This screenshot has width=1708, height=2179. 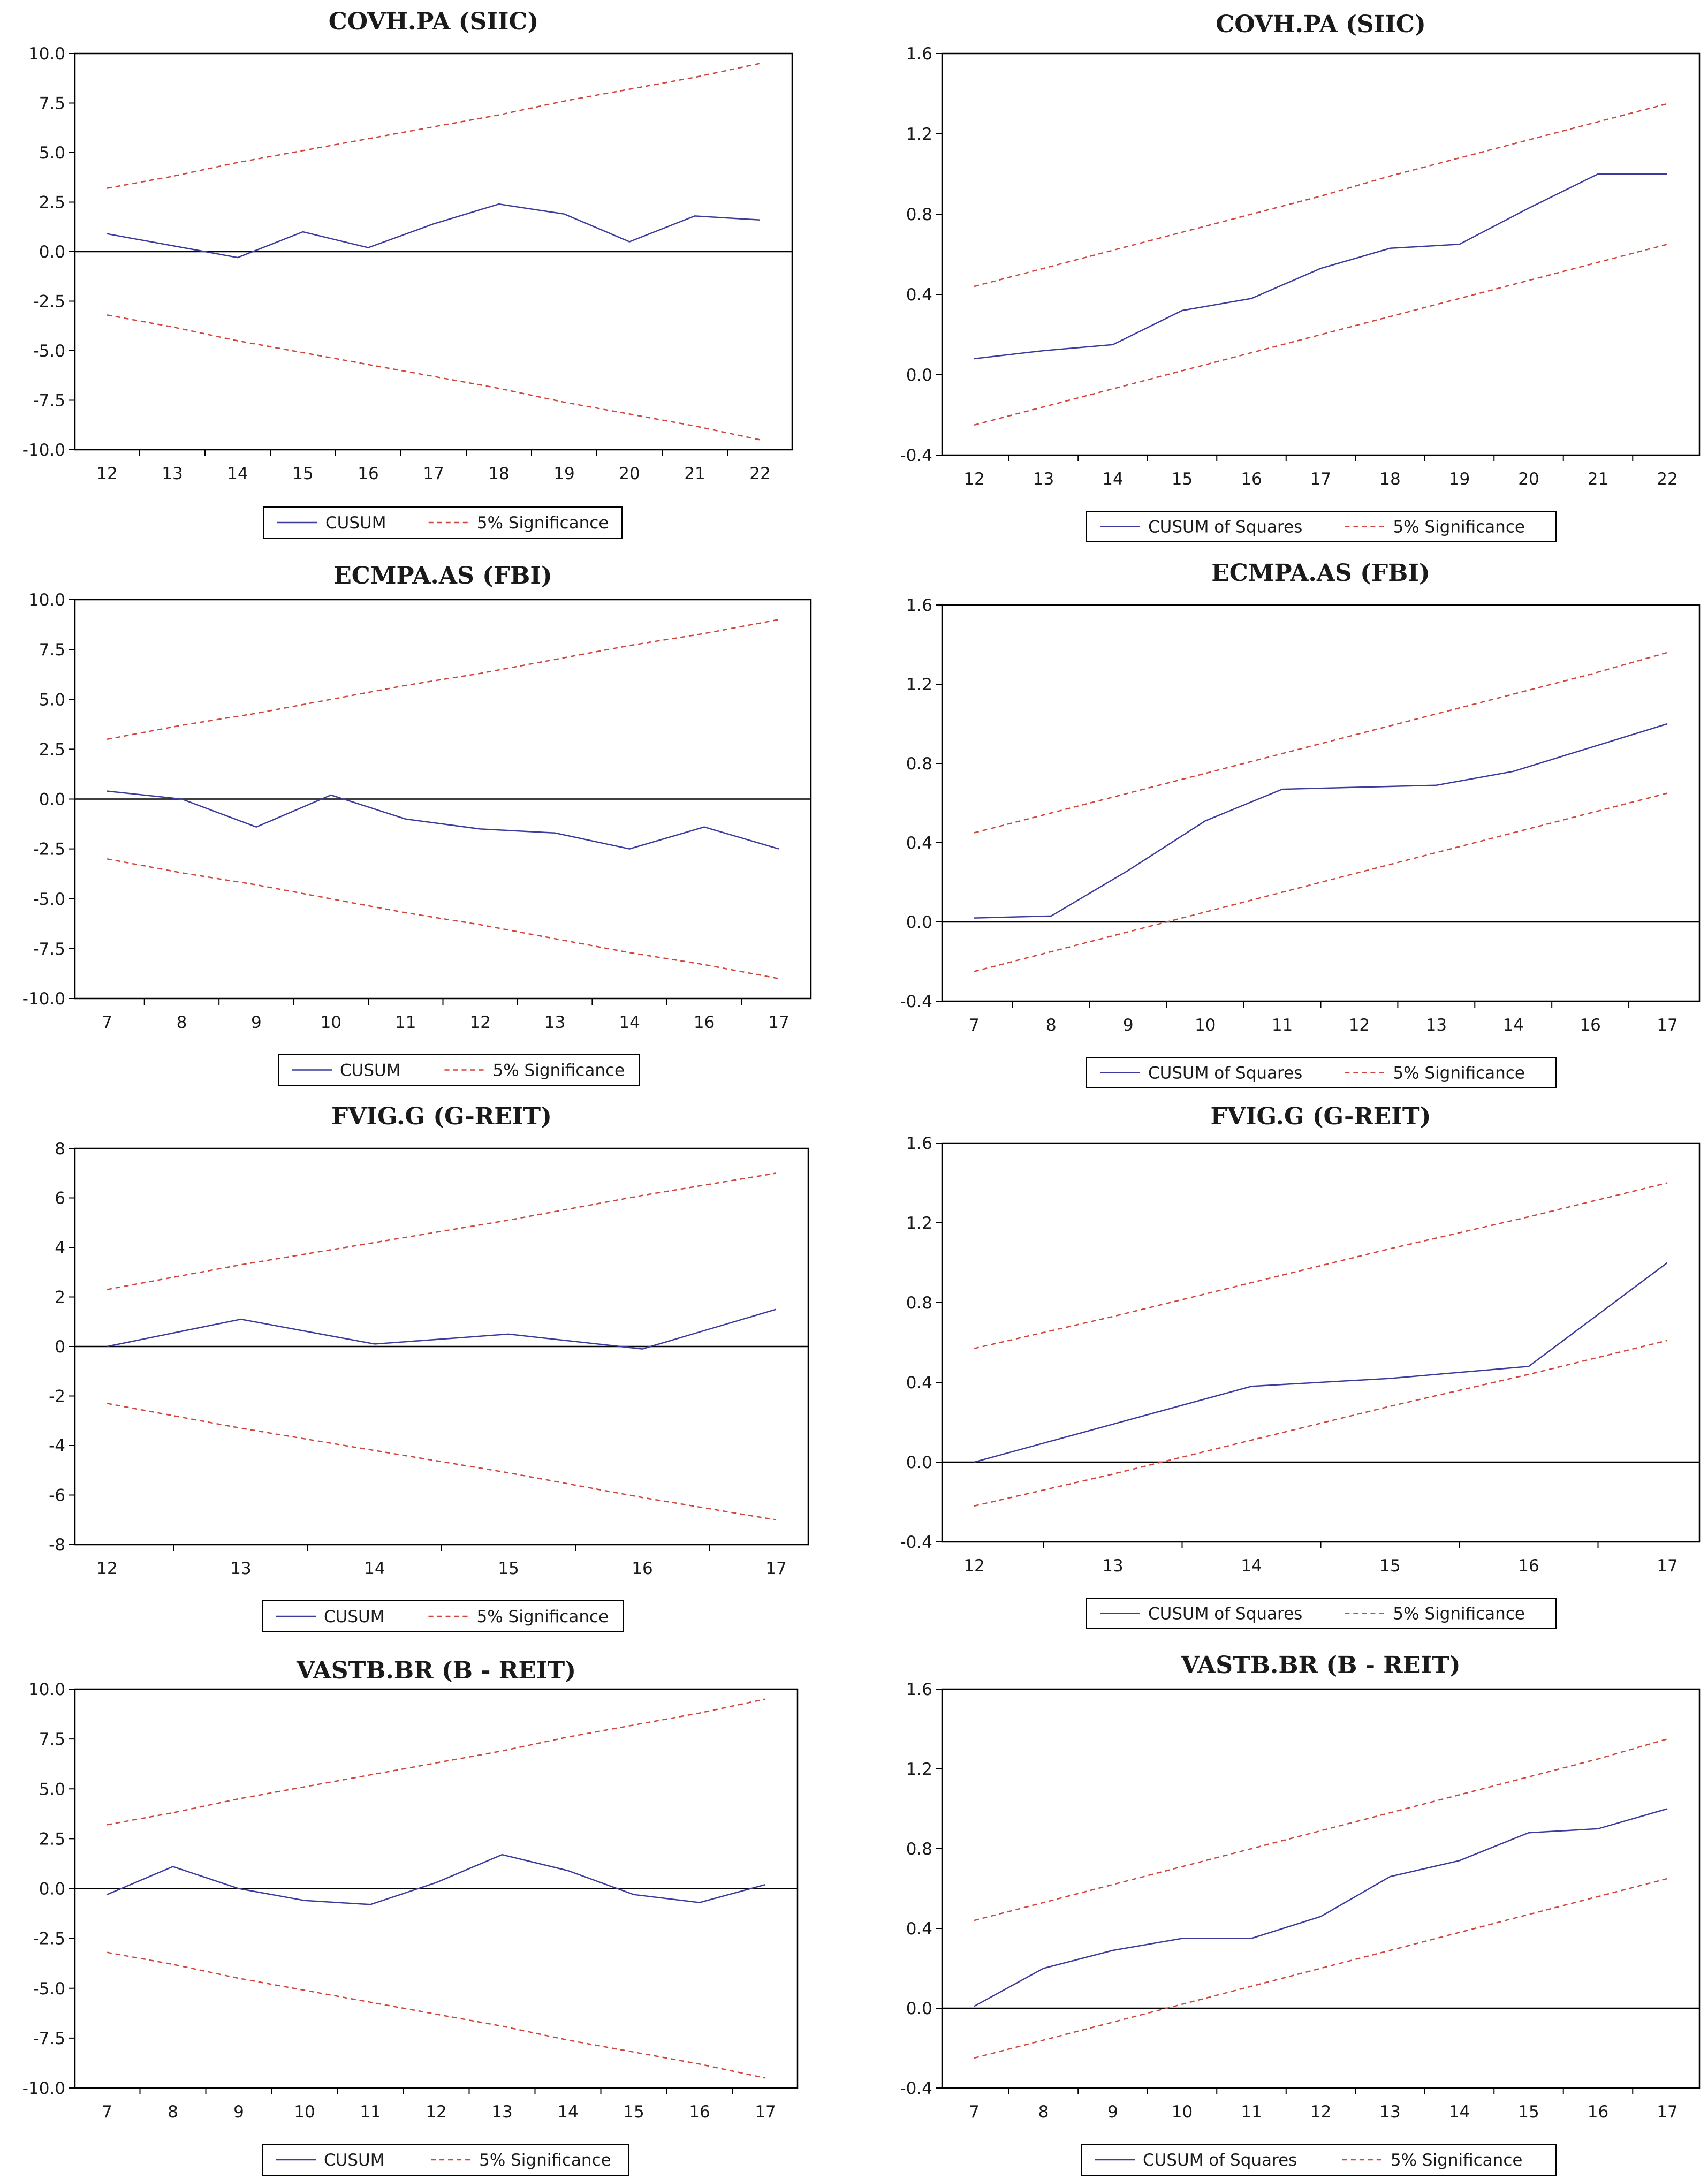 I want to click on x-tick-label: 16, so click(x=1528, y=1566).